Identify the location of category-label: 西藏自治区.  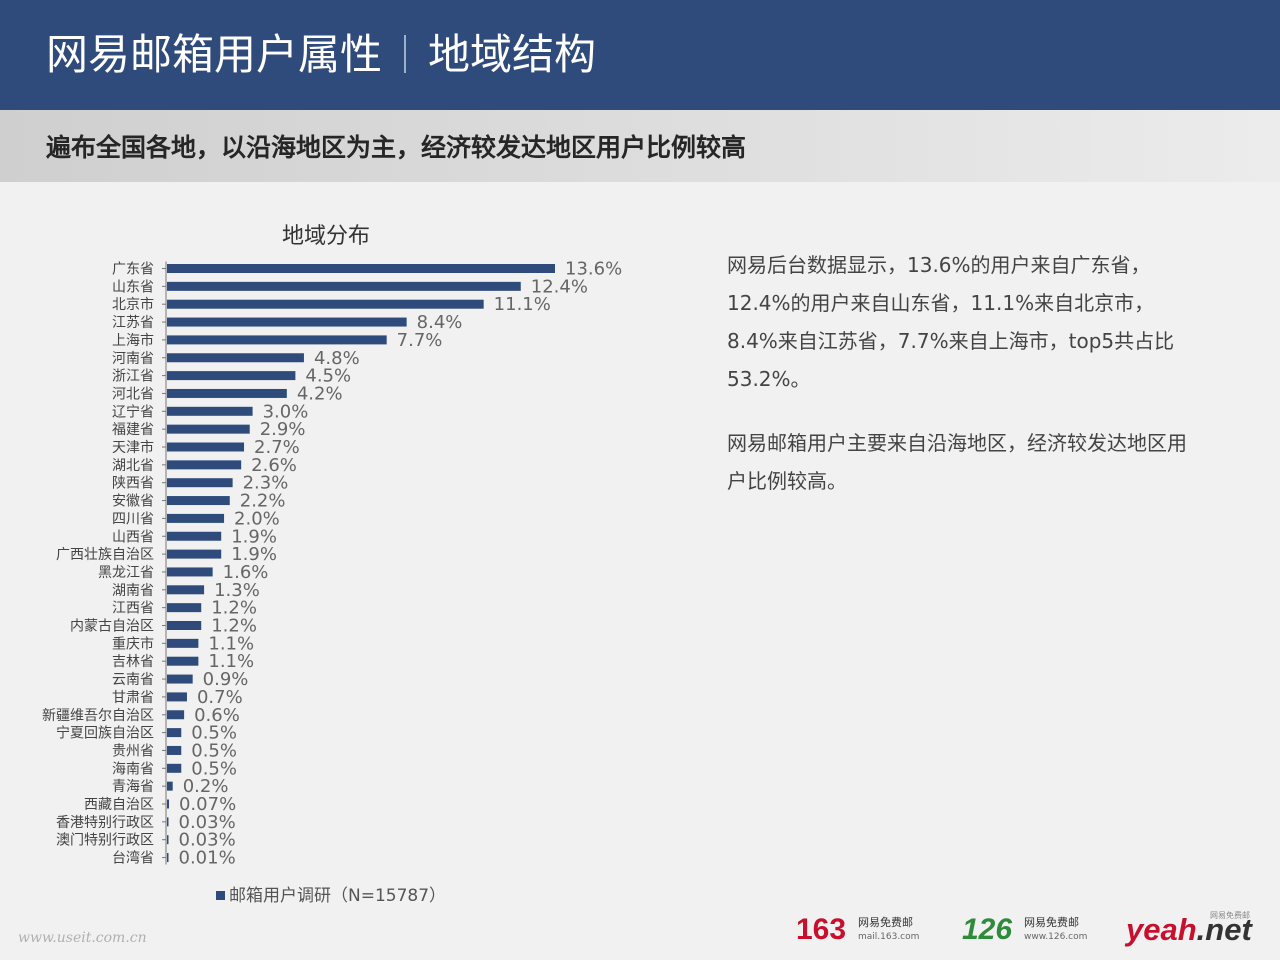
(119, 805).